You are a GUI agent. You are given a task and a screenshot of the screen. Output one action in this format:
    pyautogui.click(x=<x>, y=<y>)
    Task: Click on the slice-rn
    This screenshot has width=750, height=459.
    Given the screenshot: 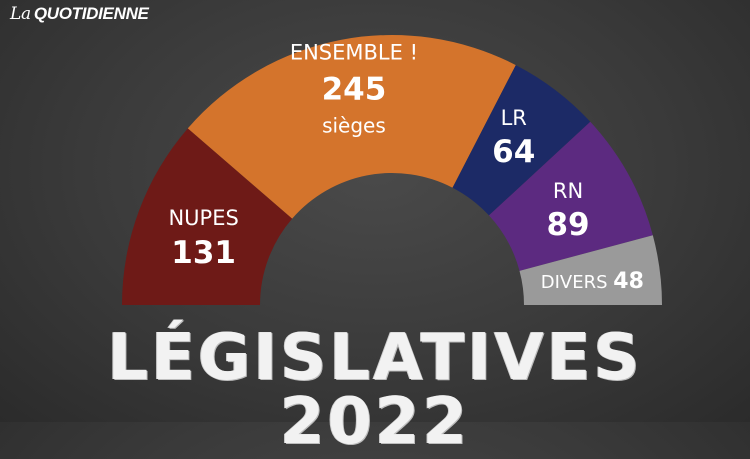 What is the action you would take?
    pyautogui.click(x=570, y=196)
    